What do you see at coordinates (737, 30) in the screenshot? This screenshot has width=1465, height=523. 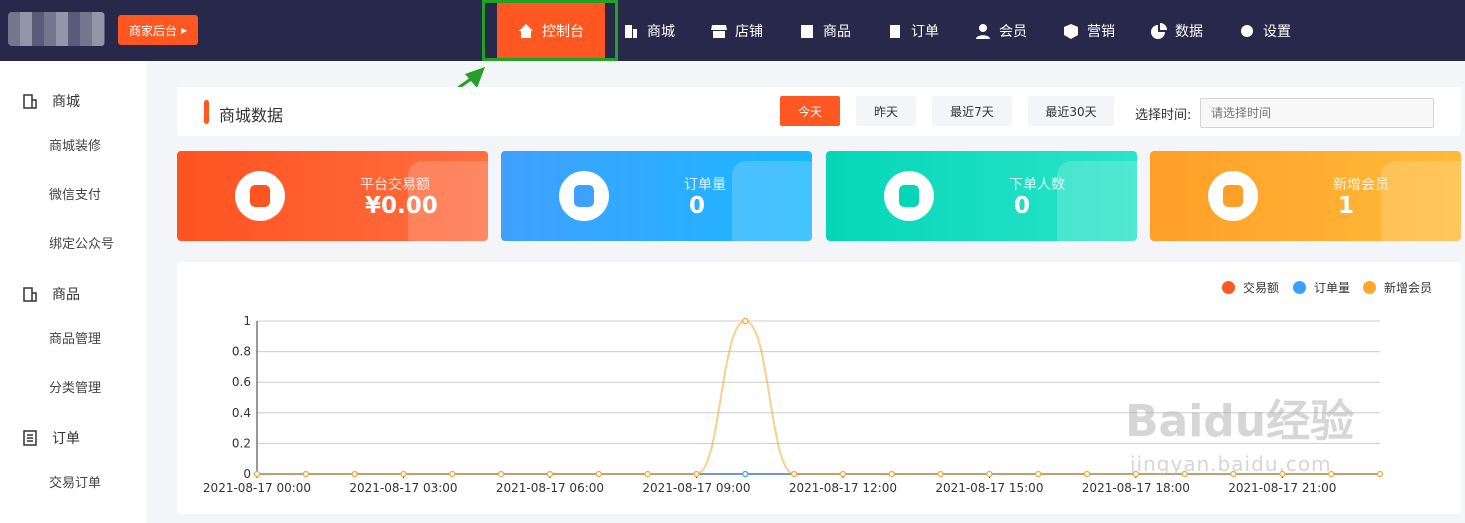 I see `nav-item-2: 店铺` at bounding box center [737, 30].